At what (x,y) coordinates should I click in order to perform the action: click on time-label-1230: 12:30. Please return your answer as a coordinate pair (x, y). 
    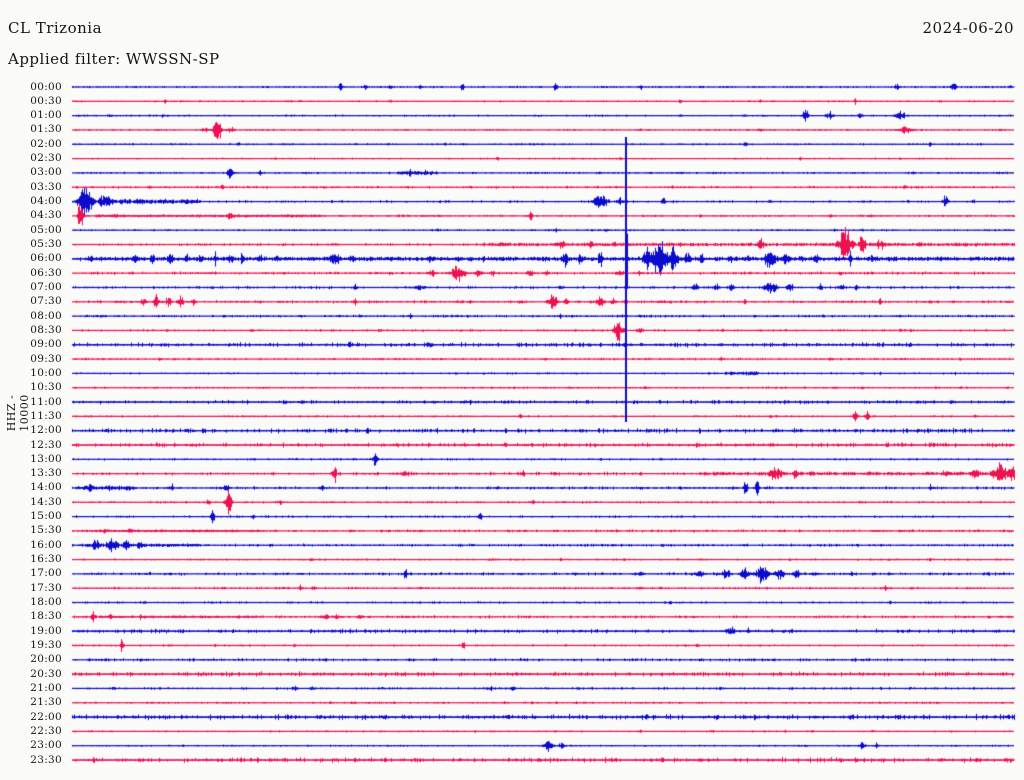
    Looking at the image, I should click on (46, 444).